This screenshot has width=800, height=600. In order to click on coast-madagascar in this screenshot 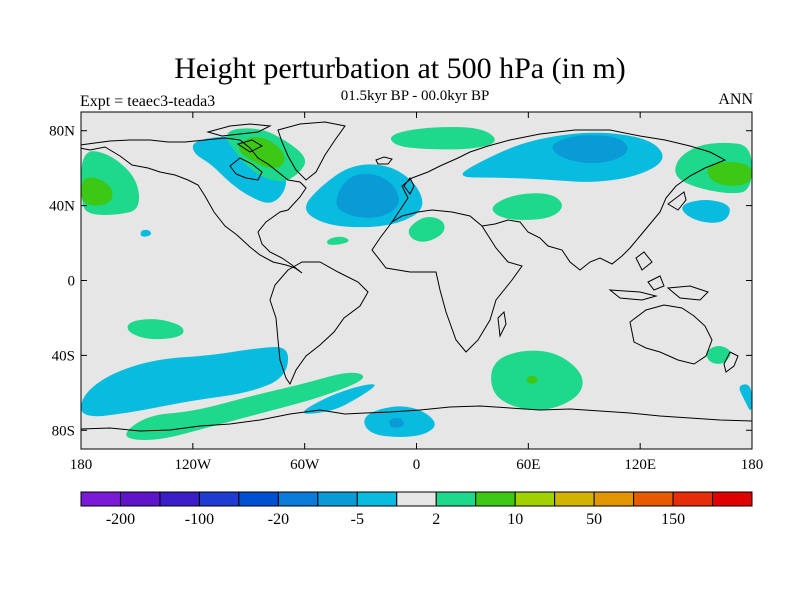, I will do `click(502, 324)`.